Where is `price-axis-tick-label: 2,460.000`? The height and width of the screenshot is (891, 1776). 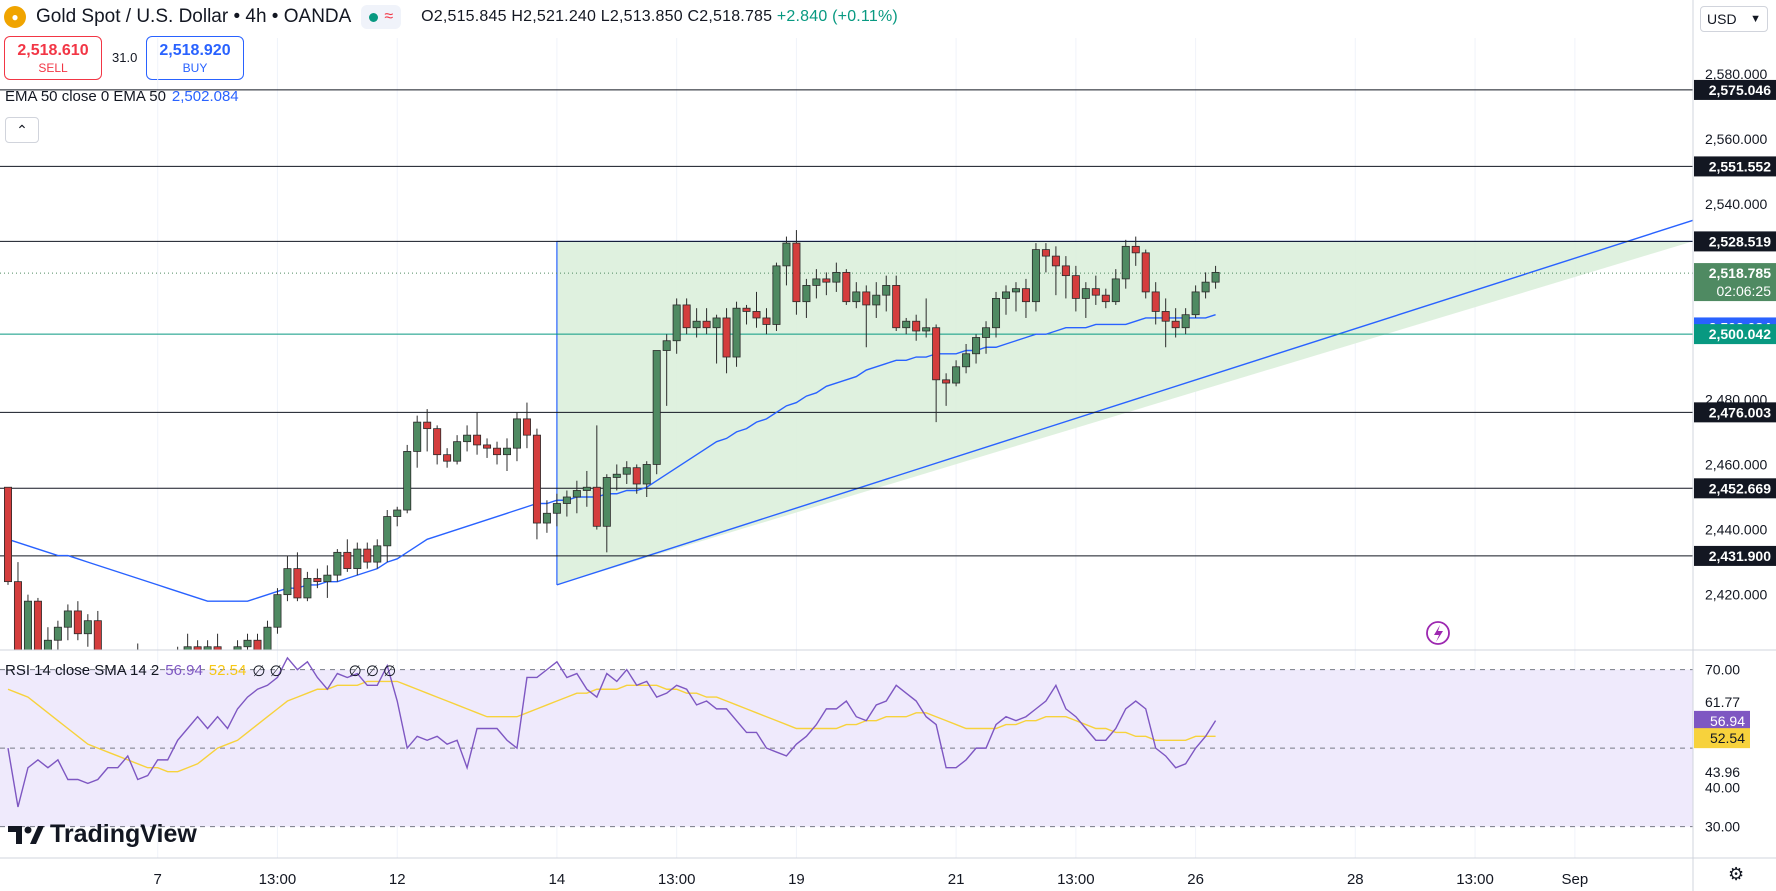 price-axis-tick-label: 2,460.000 is located at coordinates (1736, 464).